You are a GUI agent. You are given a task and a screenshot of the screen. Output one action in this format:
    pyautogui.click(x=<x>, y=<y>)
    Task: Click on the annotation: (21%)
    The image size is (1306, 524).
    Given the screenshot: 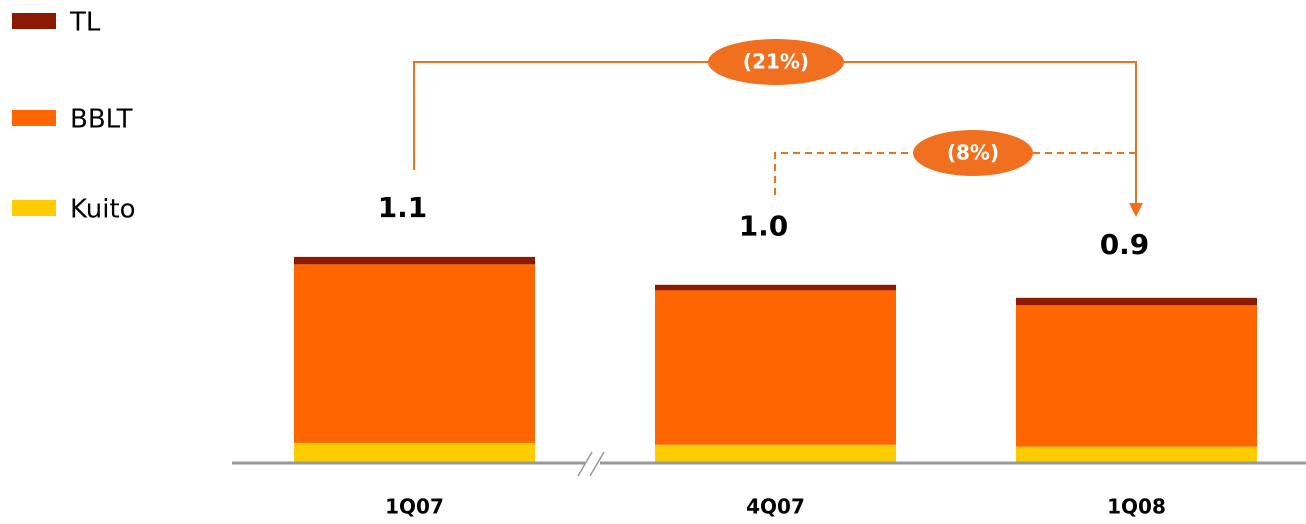 What is the action you would take?
    pyautogui.click(x=776, y=62)
    